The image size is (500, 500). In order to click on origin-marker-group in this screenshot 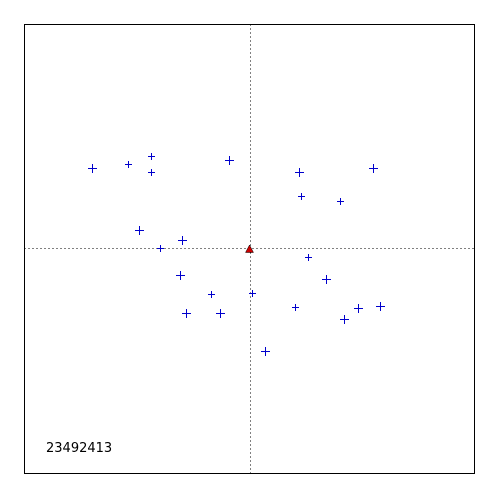, I will do `click(249, 248)`.